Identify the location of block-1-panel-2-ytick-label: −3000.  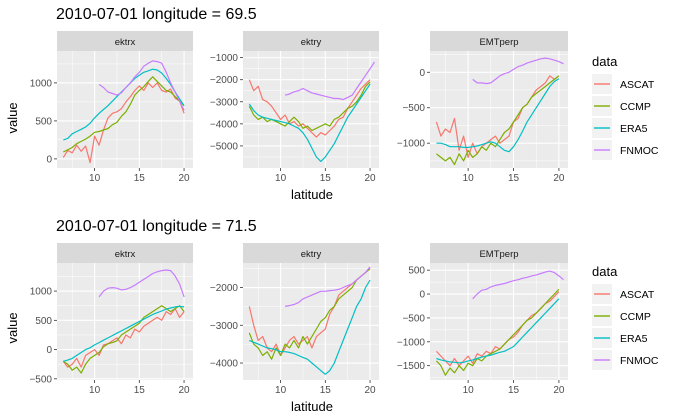
(224, 102).